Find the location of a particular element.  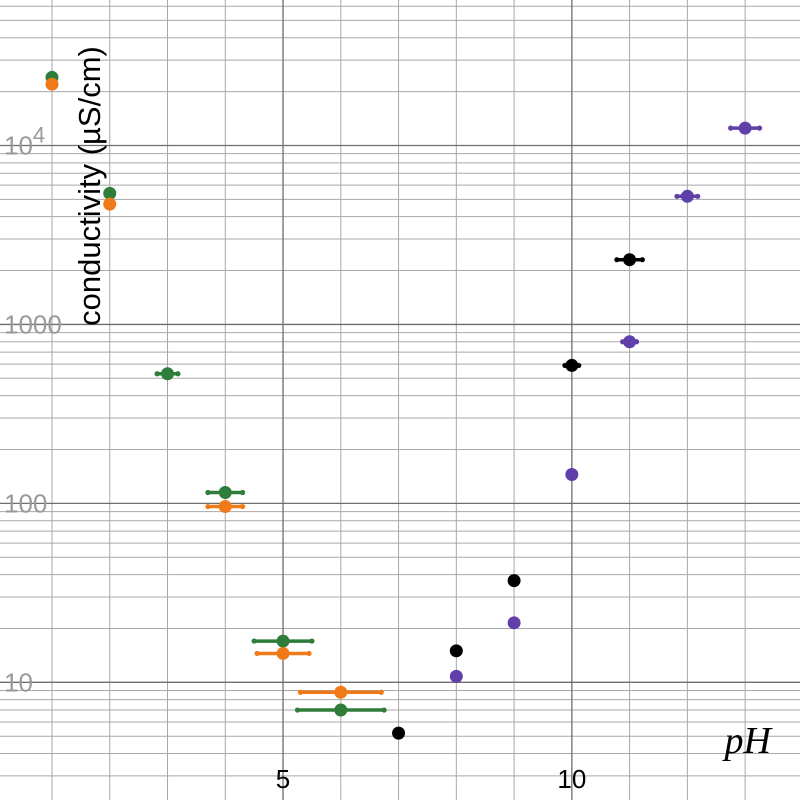

y-tick-exponent: 4 is located at coordinates (39, 134).